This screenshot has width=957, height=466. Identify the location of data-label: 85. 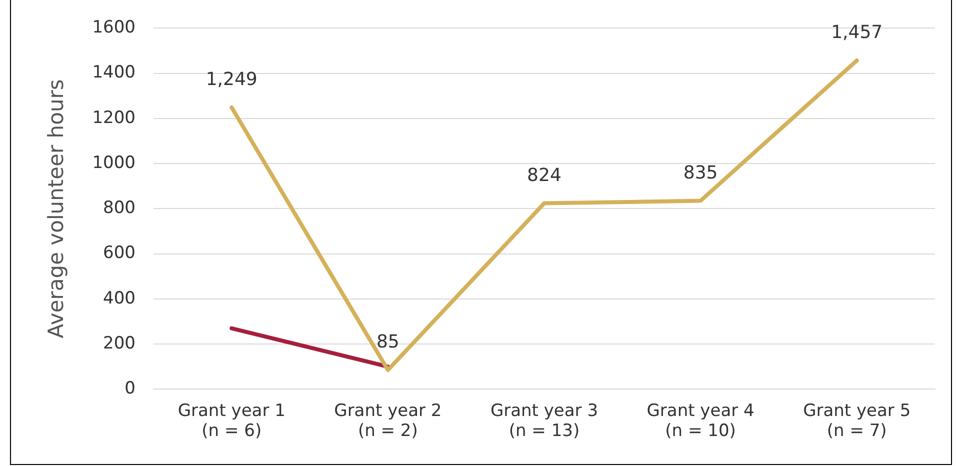
(388, 342).